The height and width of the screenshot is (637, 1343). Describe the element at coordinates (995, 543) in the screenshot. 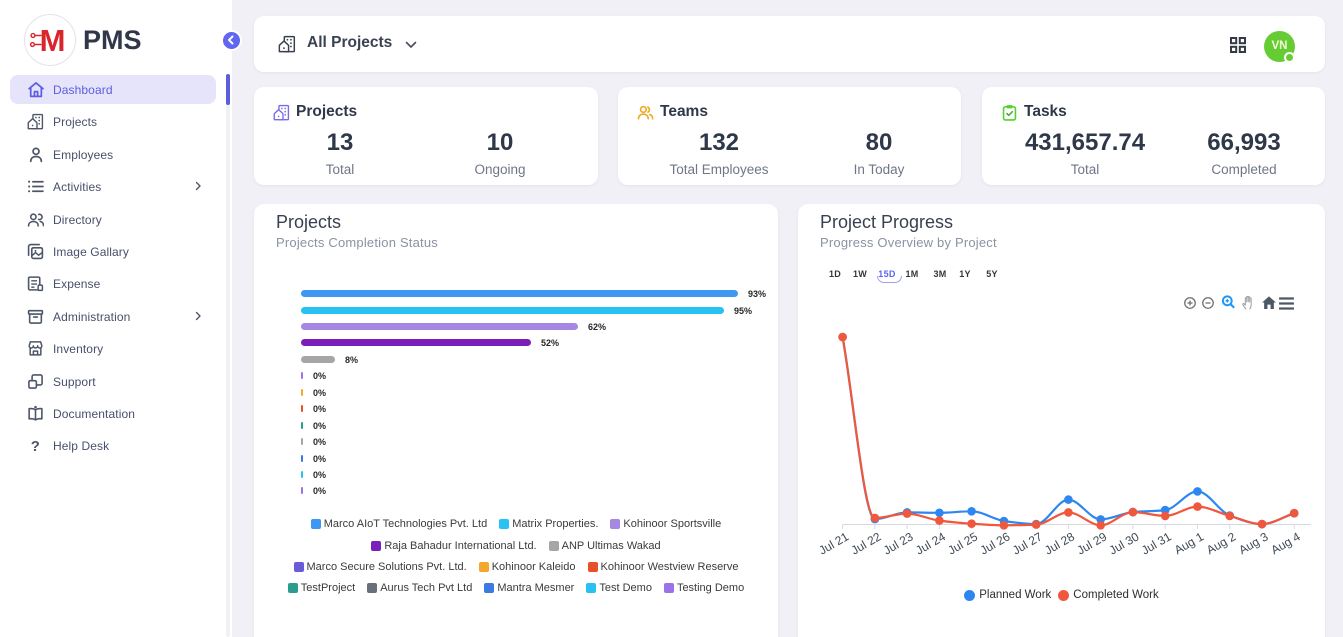

I see `svg-text: Jul 26` at that location.